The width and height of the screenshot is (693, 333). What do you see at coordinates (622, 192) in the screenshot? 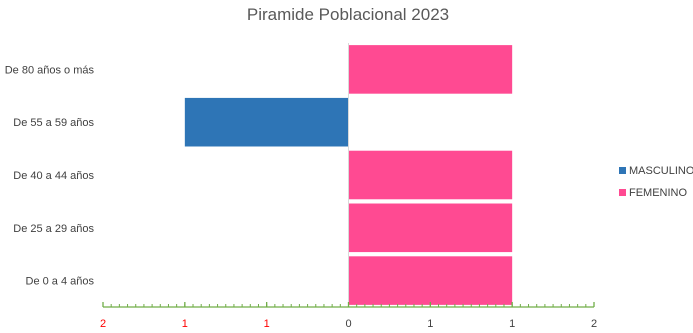
I see `legend-swatch-femenino` at bounding box center [622, 192].